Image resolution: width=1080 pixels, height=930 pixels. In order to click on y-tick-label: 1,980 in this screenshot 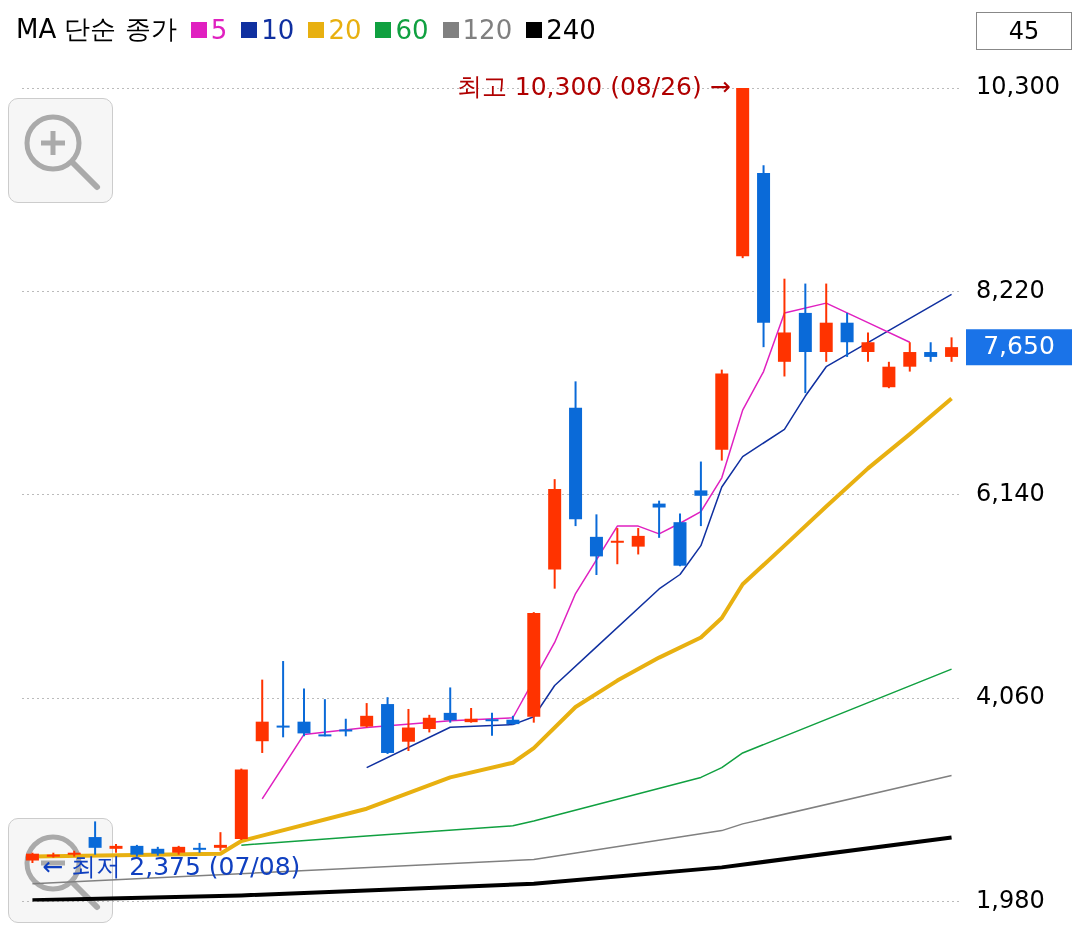, I will do `click(1010, 899)`.